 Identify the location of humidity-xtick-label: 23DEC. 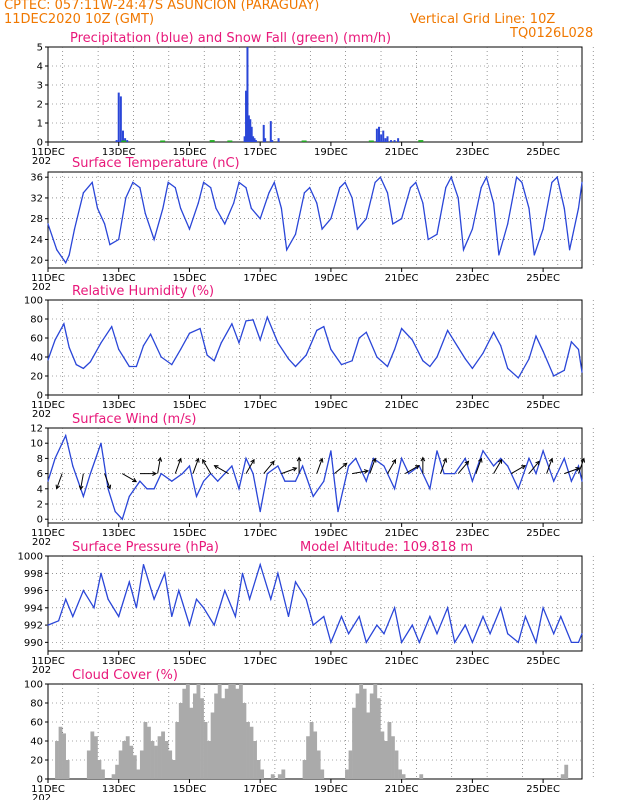
(473, 405).